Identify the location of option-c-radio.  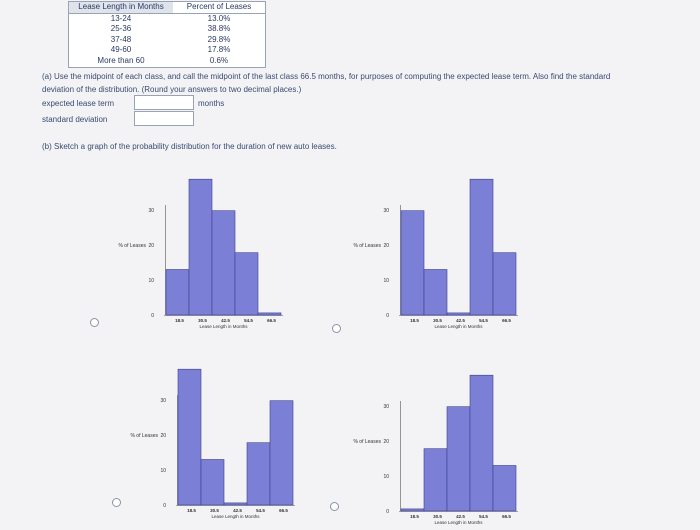
(116, 502).